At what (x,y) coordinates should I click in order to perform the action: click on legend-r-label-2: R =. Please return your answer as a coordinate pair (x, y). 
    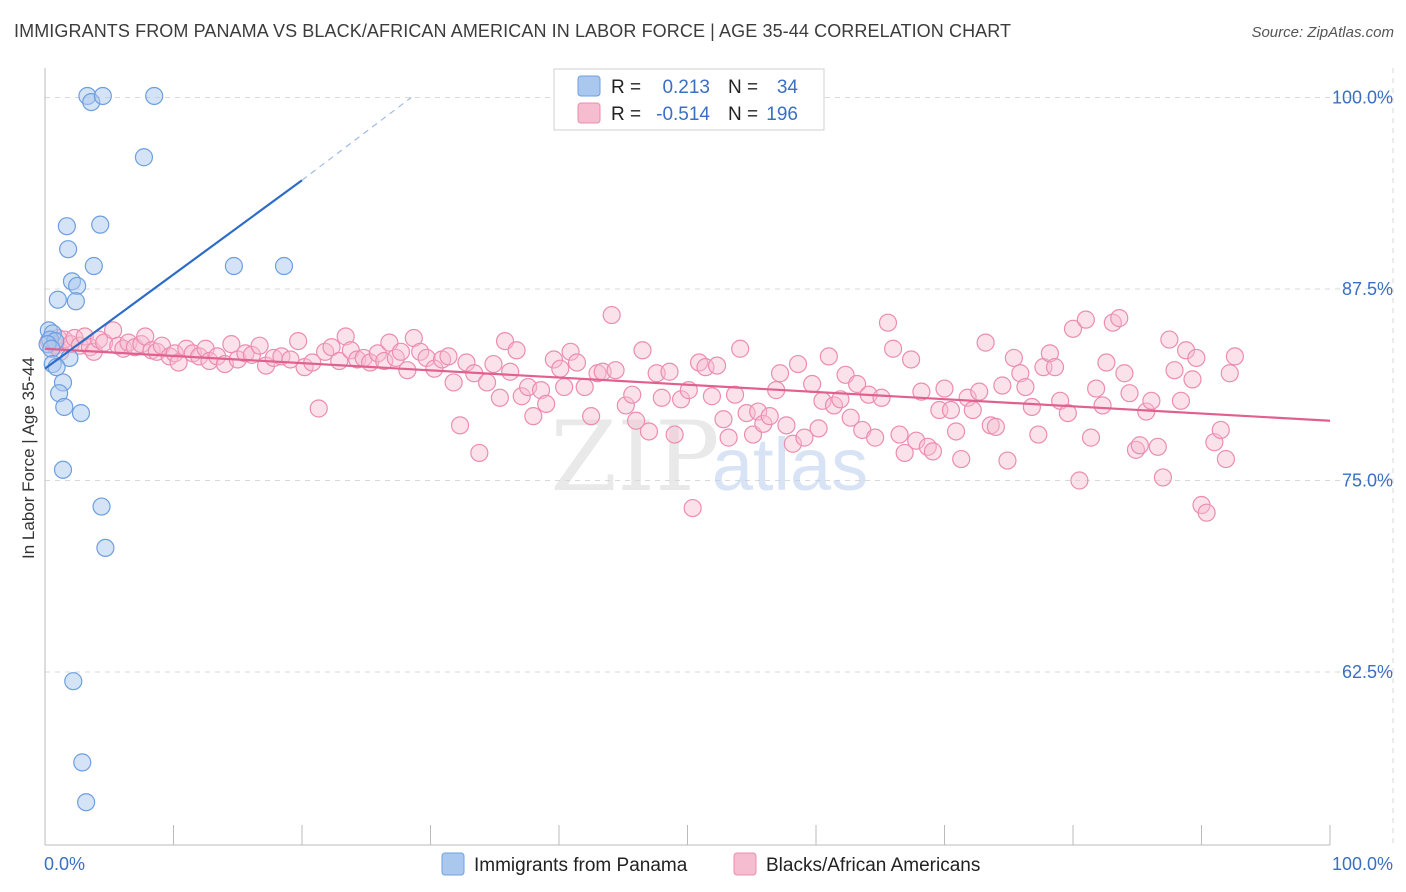
    Looking at the image, I should click on (626, 114).